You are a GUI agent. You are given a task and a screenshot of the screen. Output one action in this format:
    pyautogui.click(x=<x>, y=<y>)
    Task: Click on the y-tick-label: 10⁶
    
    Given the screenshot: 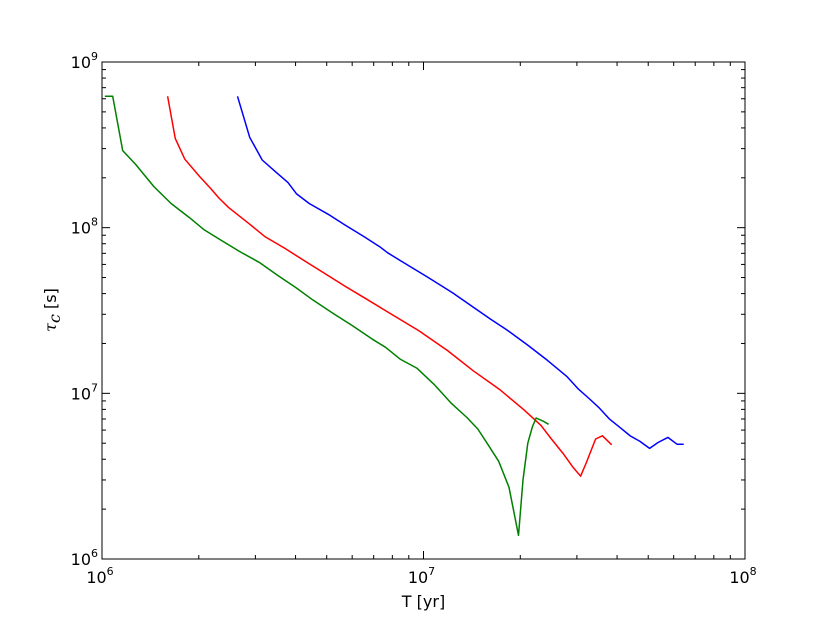 What is the action you would take?
    pyautogui.click(x=84, y=558)
    